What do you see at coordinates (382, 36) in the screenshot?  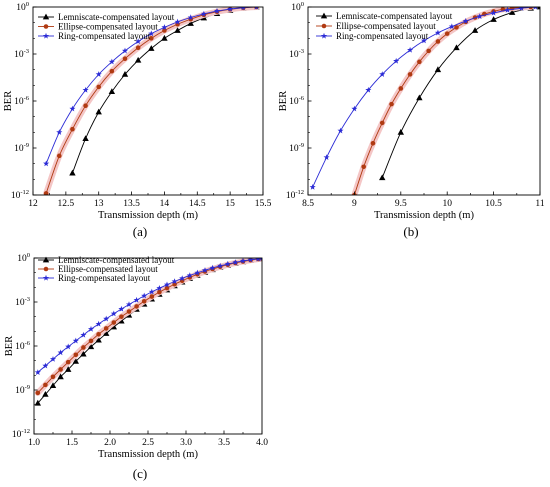 I see `legend-label-ring: Ring-compensated layout` at bounding box center [382, 36].